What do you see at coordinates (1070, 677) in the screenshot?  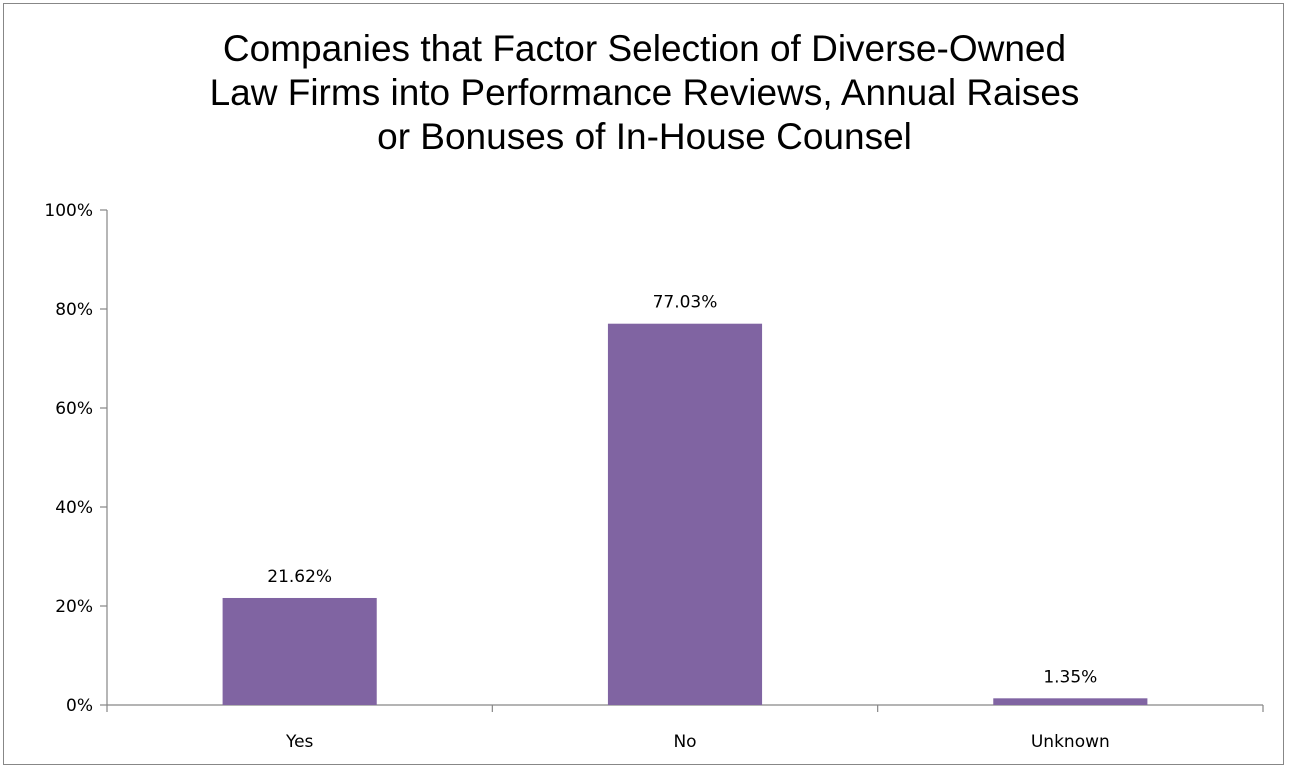 I see `data-label: 1.35%` at bounding box center [1070, 677].